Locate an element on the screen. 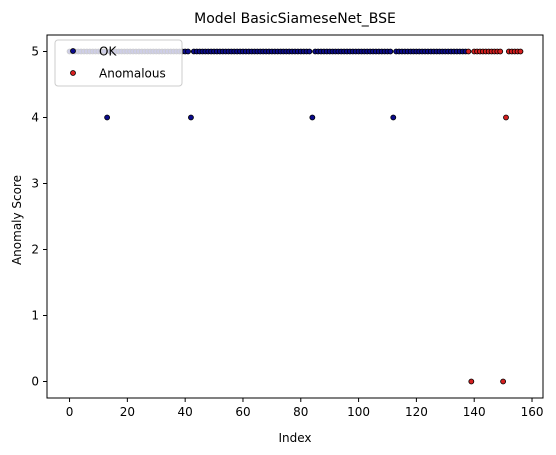  x-tick-label: 0 is located at coordinates (70, 412).